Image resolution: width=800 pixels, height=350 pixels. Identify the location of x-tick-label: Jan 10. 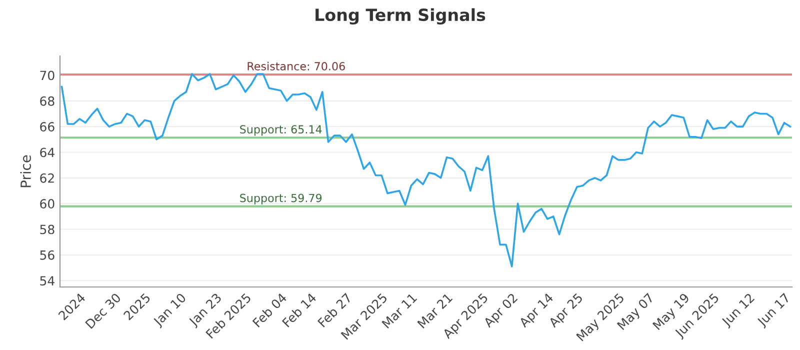
(170, 310).